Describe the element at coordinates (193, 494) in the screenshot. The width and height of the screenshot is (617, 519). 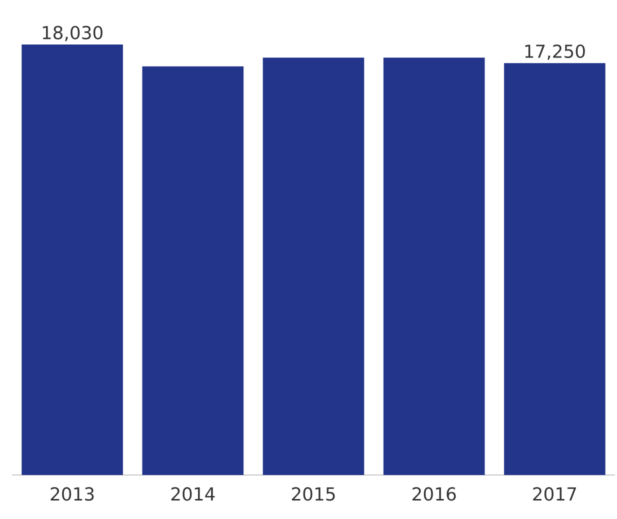
I see `x-tick-label: 2014` at that location.